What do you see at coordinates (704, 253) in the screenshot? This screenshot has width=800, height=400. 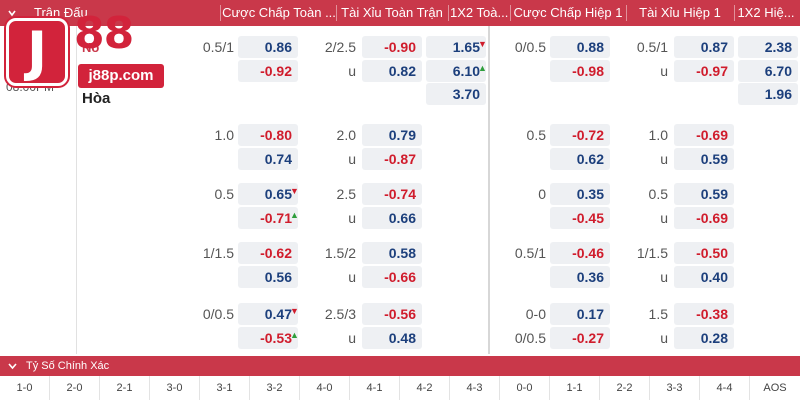 I see `odds-cell: -0.50` at bounding box center [704, 253].